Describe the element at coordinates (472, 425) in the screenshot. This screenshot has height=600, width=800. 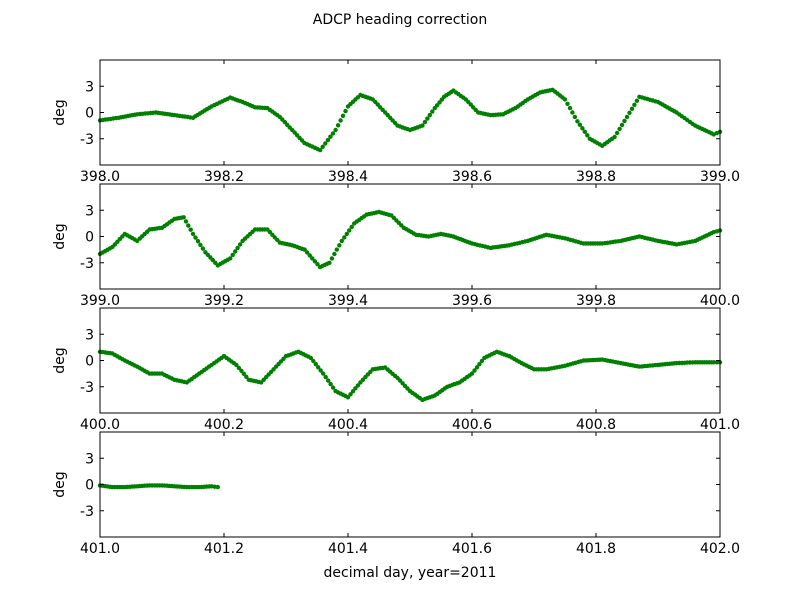
I see `x-tick-label: 400.6` at that location.